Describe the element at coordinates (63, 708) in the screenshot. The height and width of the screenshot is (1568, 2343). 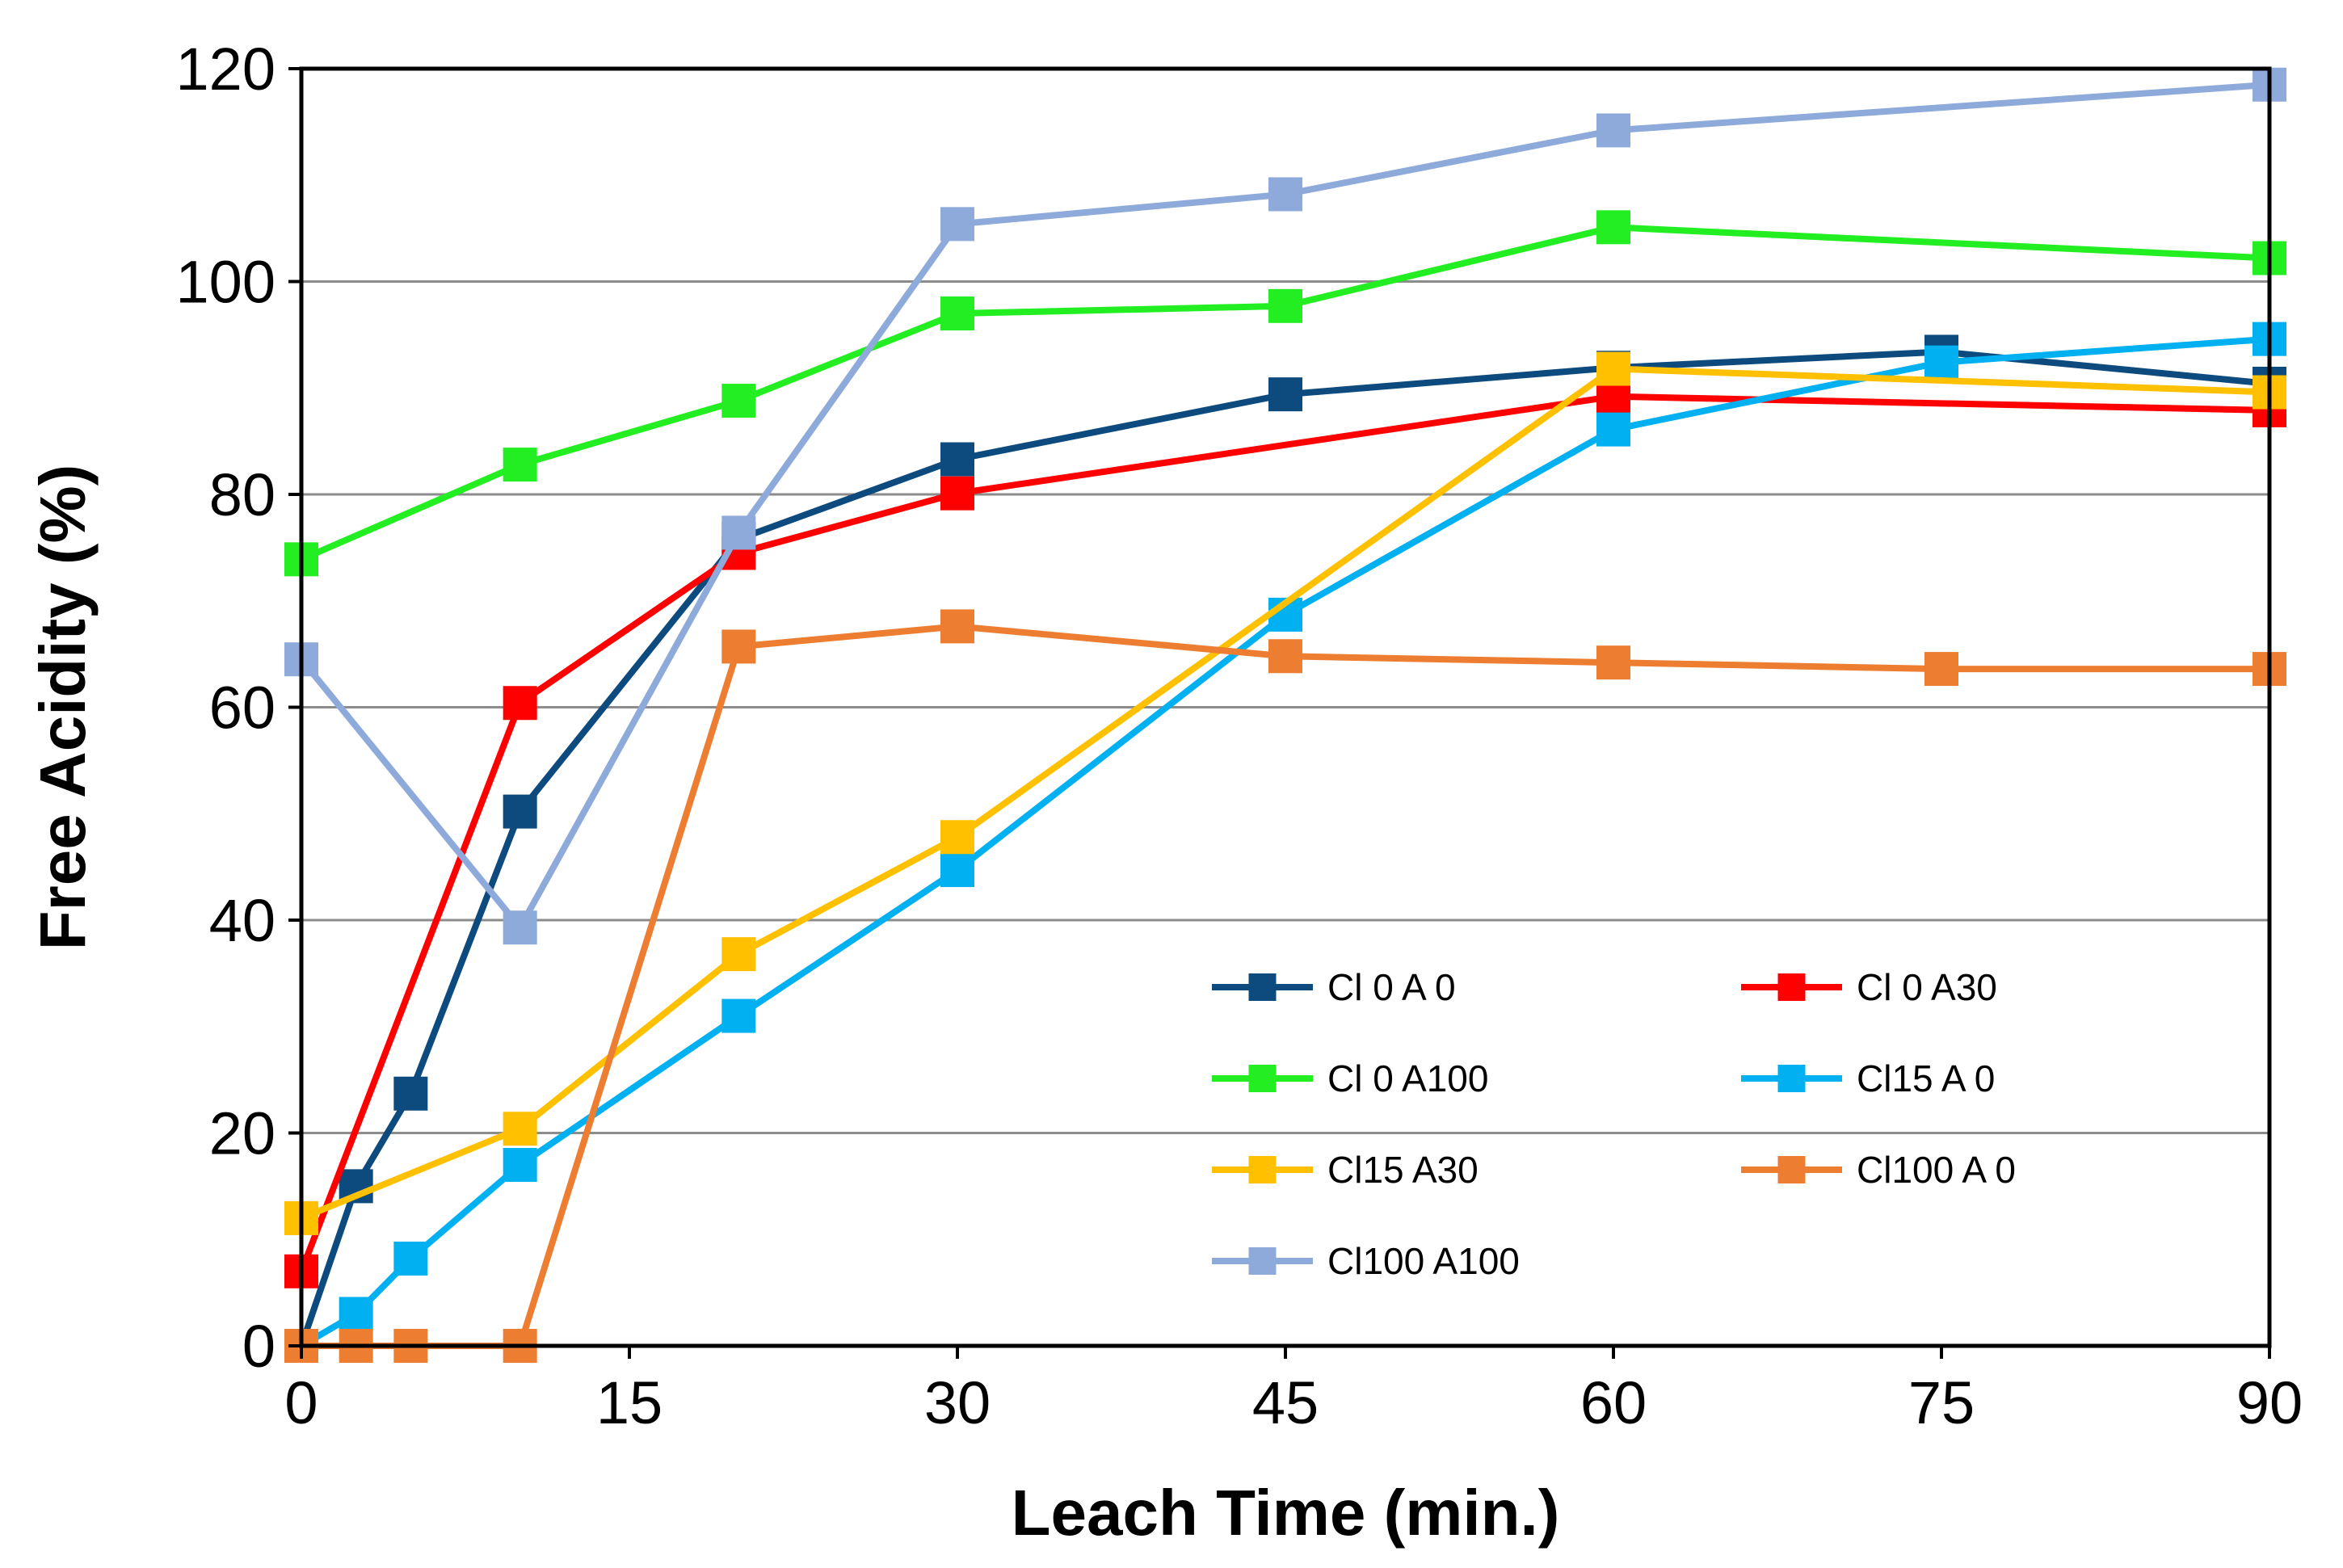
I see `y-axis-title: Free Acidity (%)` at that location.